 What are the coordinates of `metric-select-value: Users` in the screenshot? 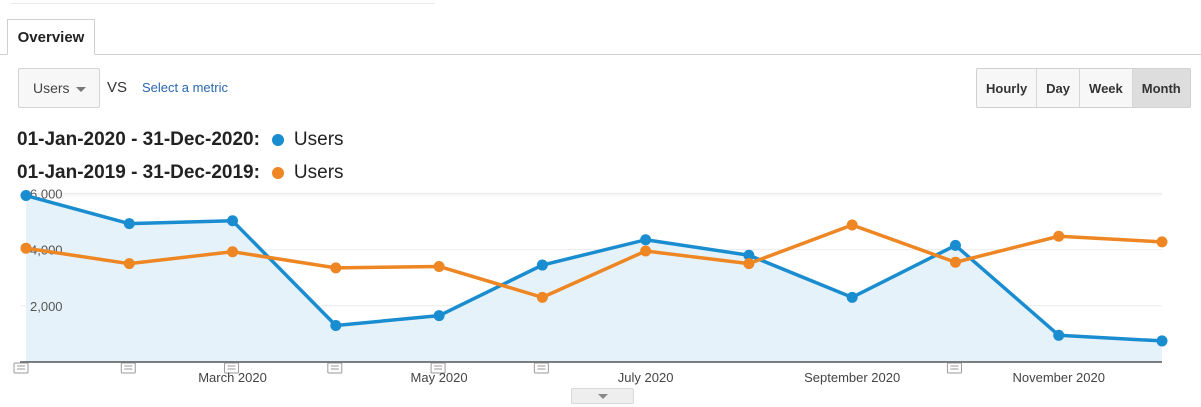 It's located at (51, 88).